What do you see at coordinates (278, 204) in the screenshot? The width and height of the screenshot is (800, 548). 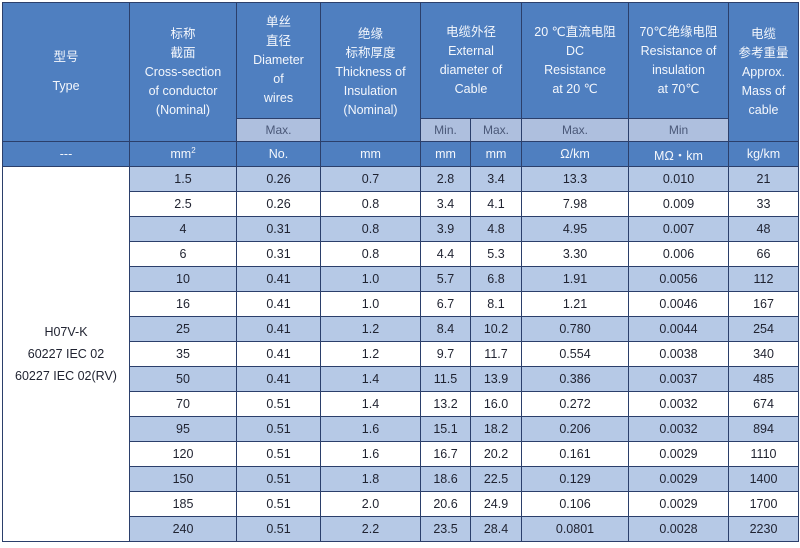 I see `cell-wire-diameter: 0.26` at bounding box center [278, 204].